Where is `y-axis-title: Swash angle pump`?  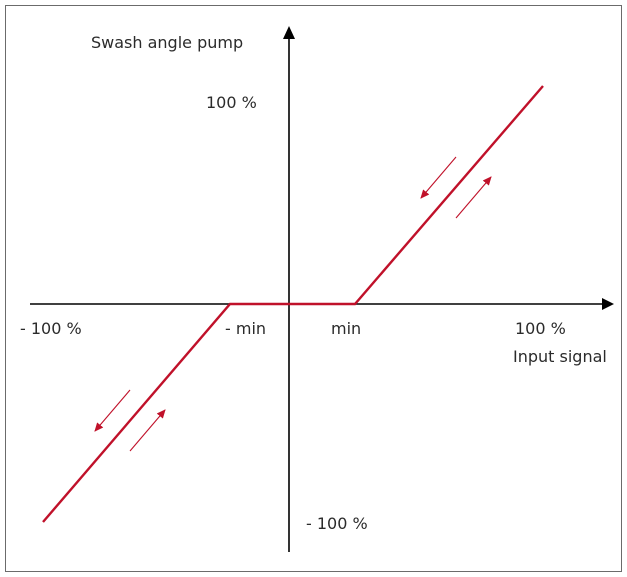 y-axis-title: Swash angle pump is located at coordinates (167, 42).